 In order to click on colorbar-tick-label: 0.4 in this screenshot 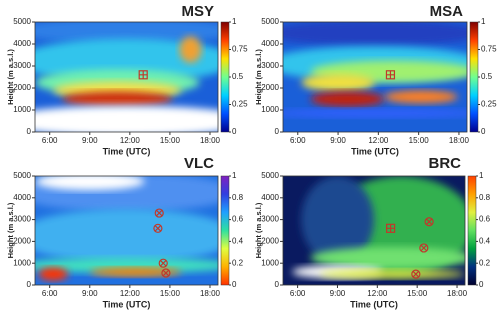, I will do `click(238, 241)`.